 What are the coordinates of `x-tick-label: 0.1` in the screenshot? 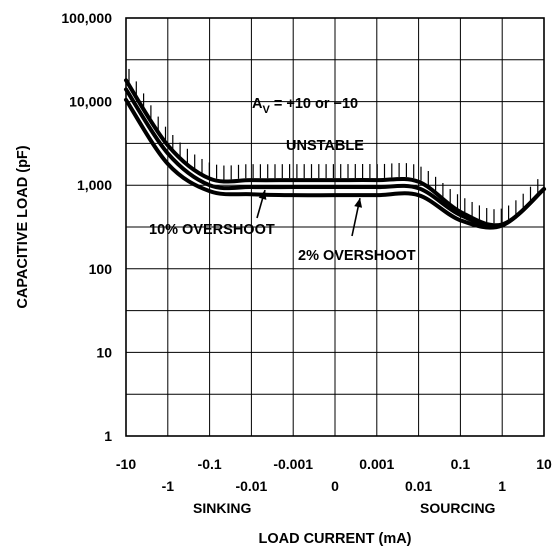 It's located at (461, 464).